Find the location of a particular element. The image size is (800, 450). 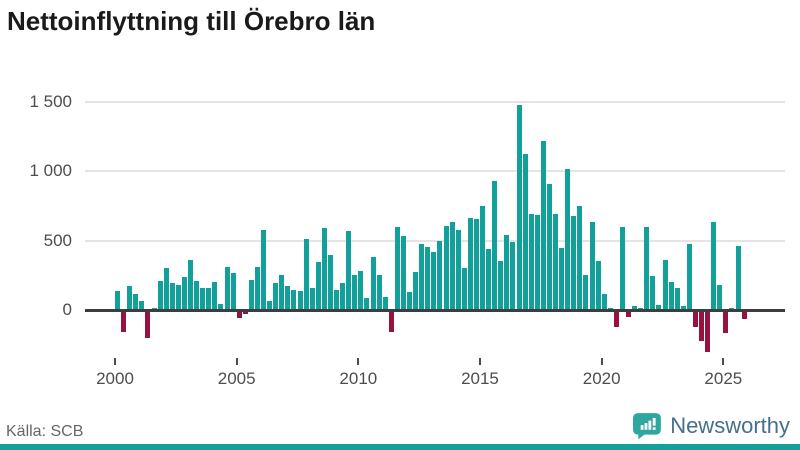

bar-2002Q2 is located at coordinates (172, 295).